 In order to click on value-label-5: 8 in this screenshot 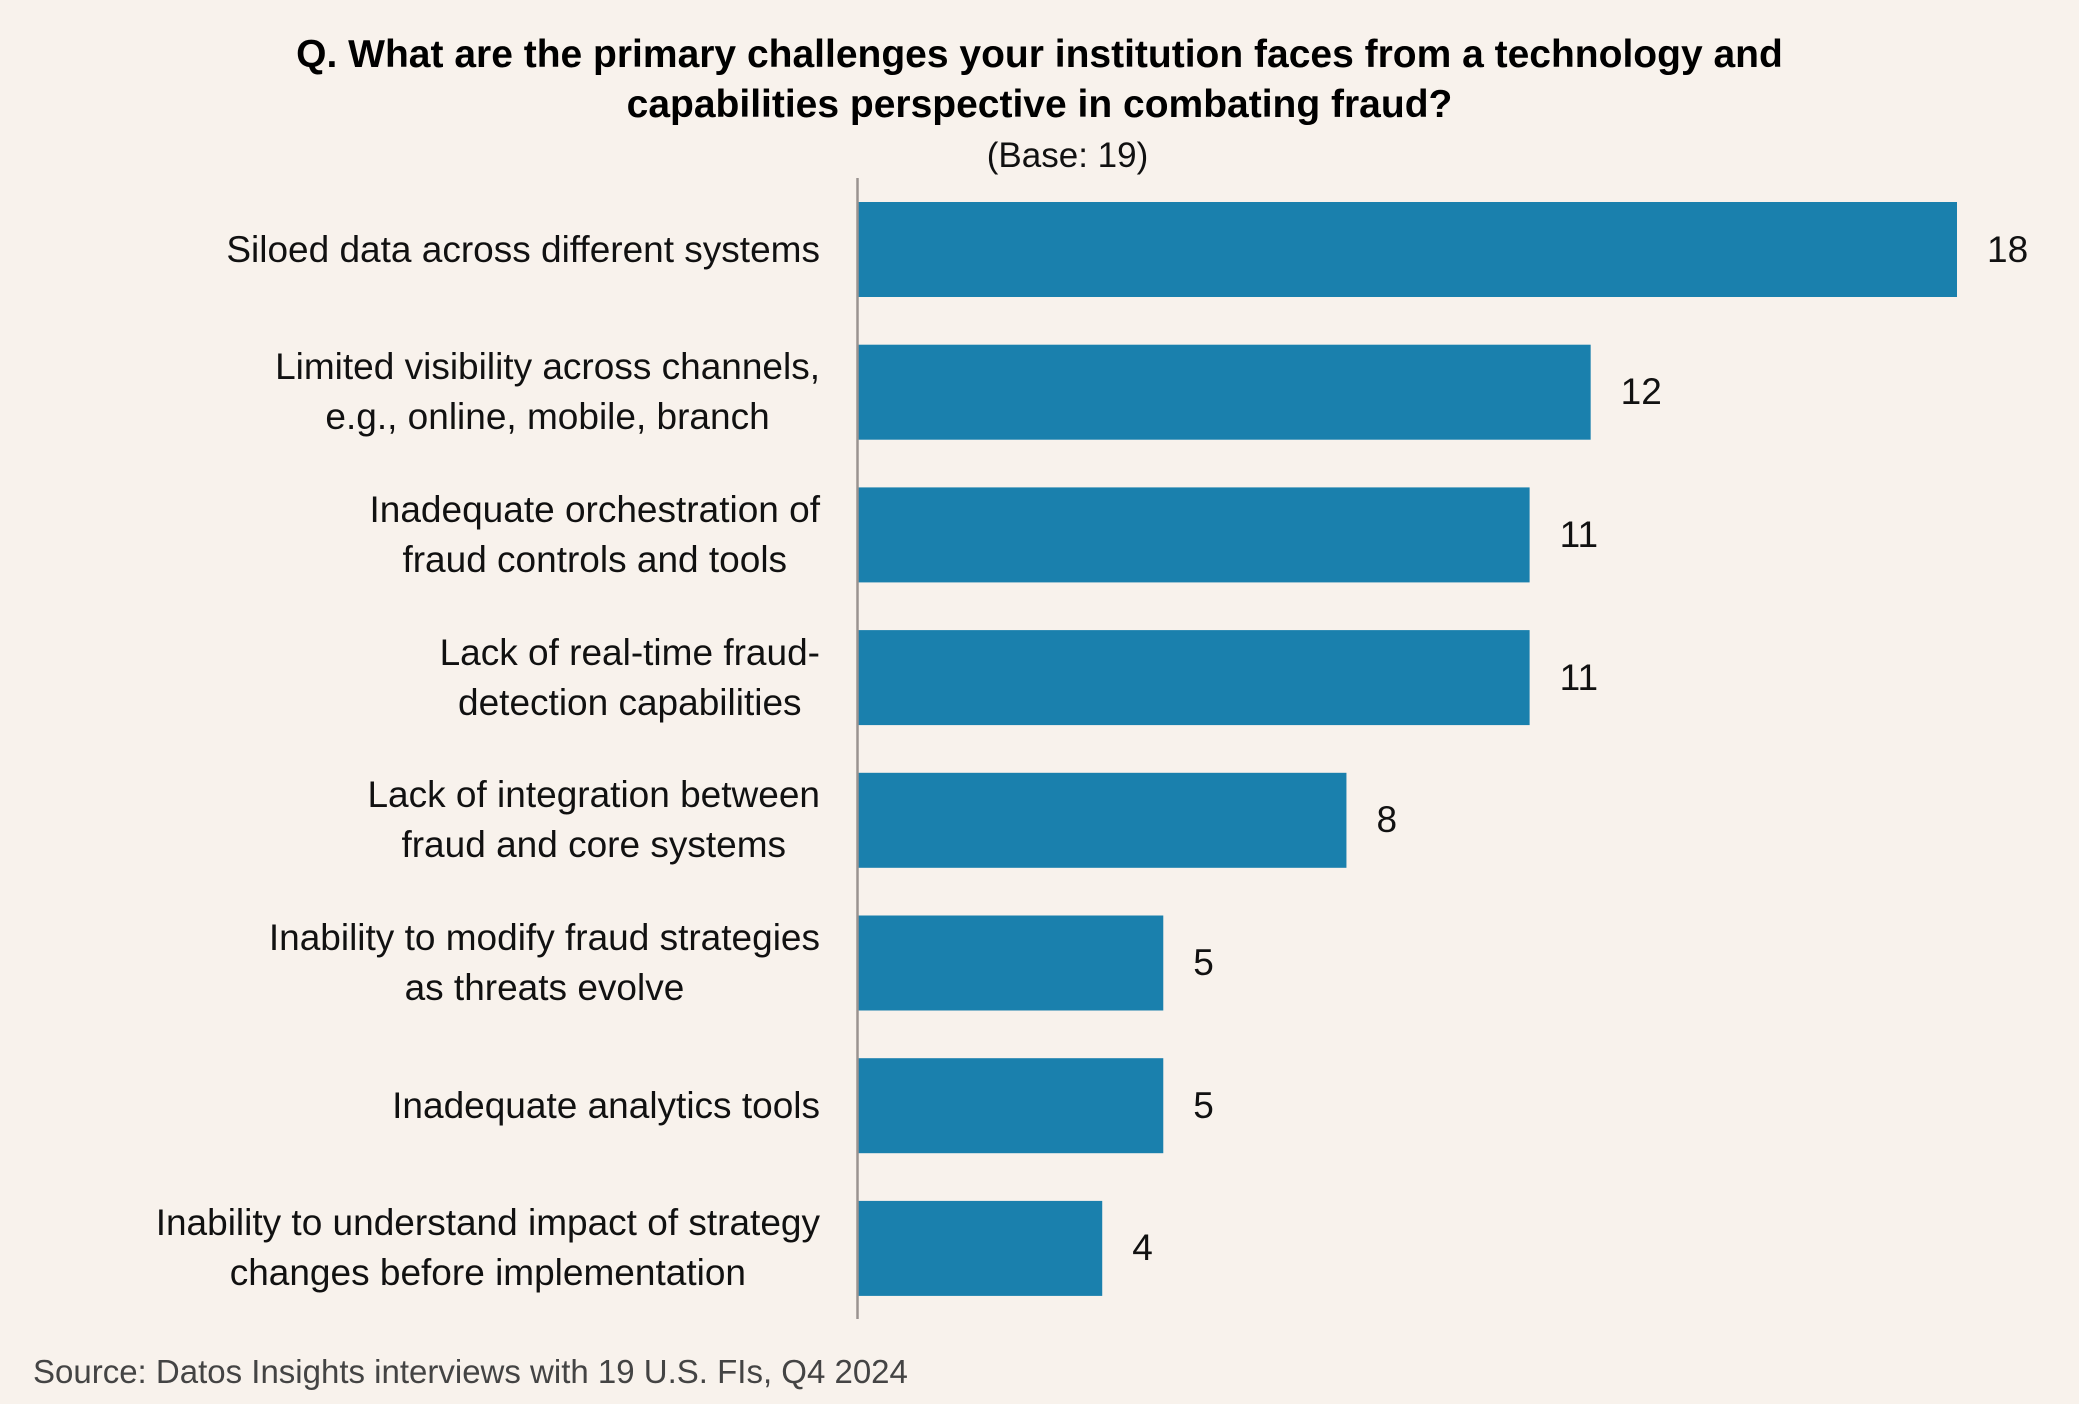, I will do `click(1387, 820)`.